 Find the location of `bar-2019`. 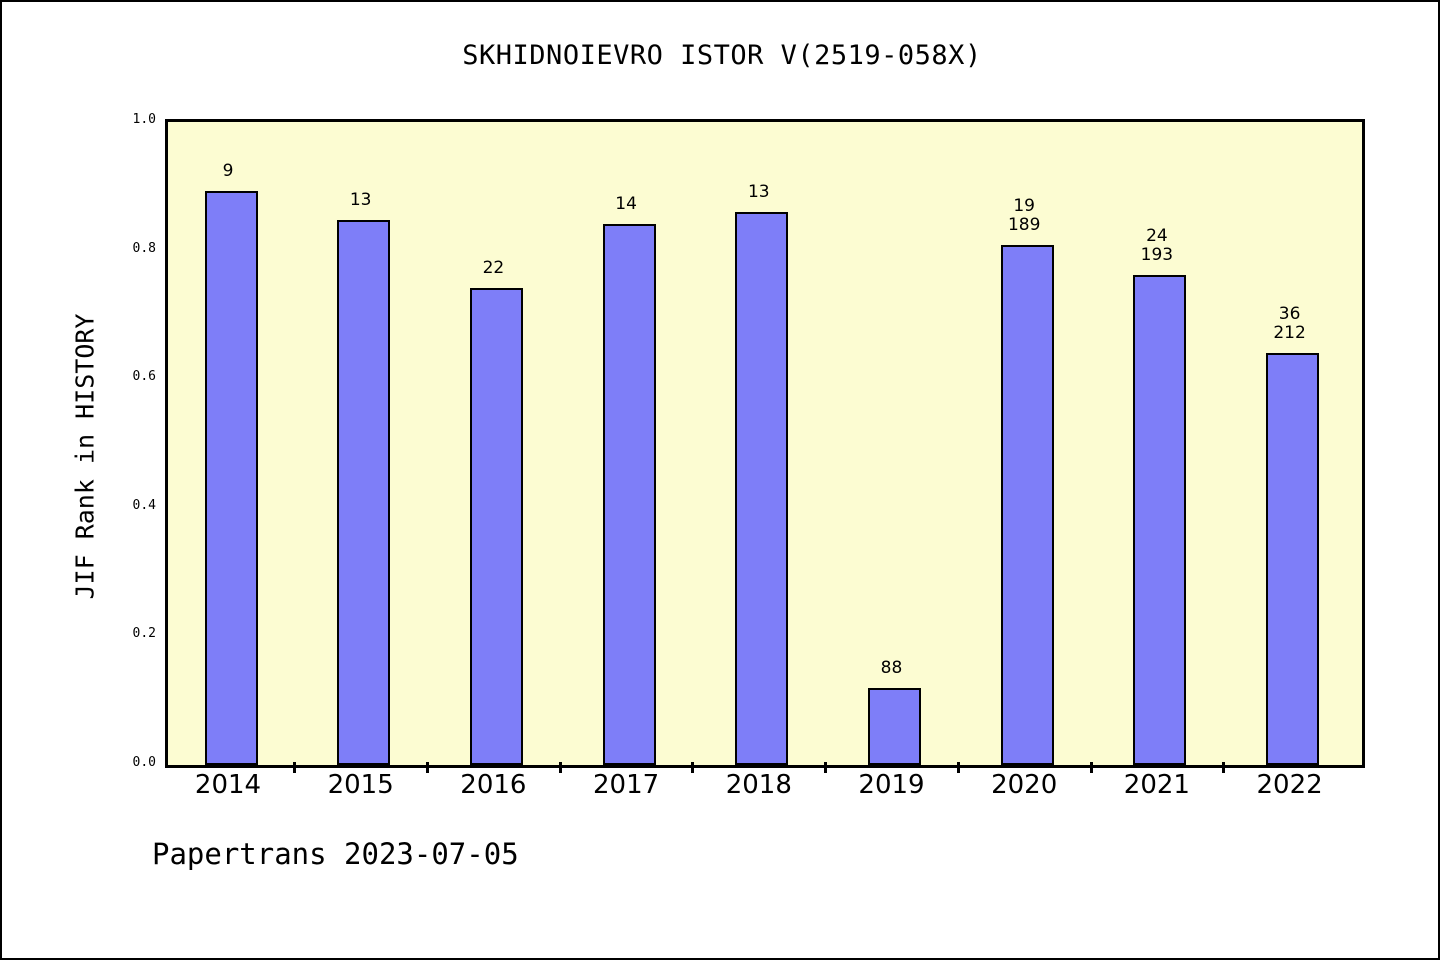

bar-2019 is located at coordinates (894, 726).